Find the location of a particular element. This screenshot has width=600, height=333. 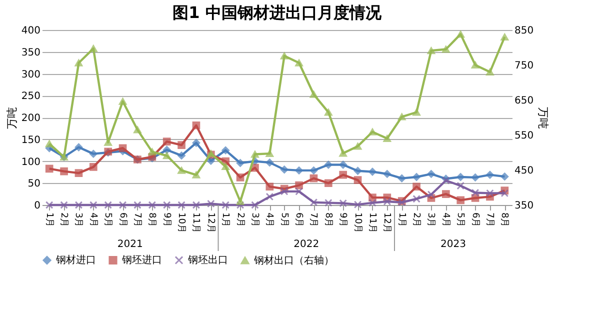

y-tick-label: 400 is located at coordinates (30, 31).